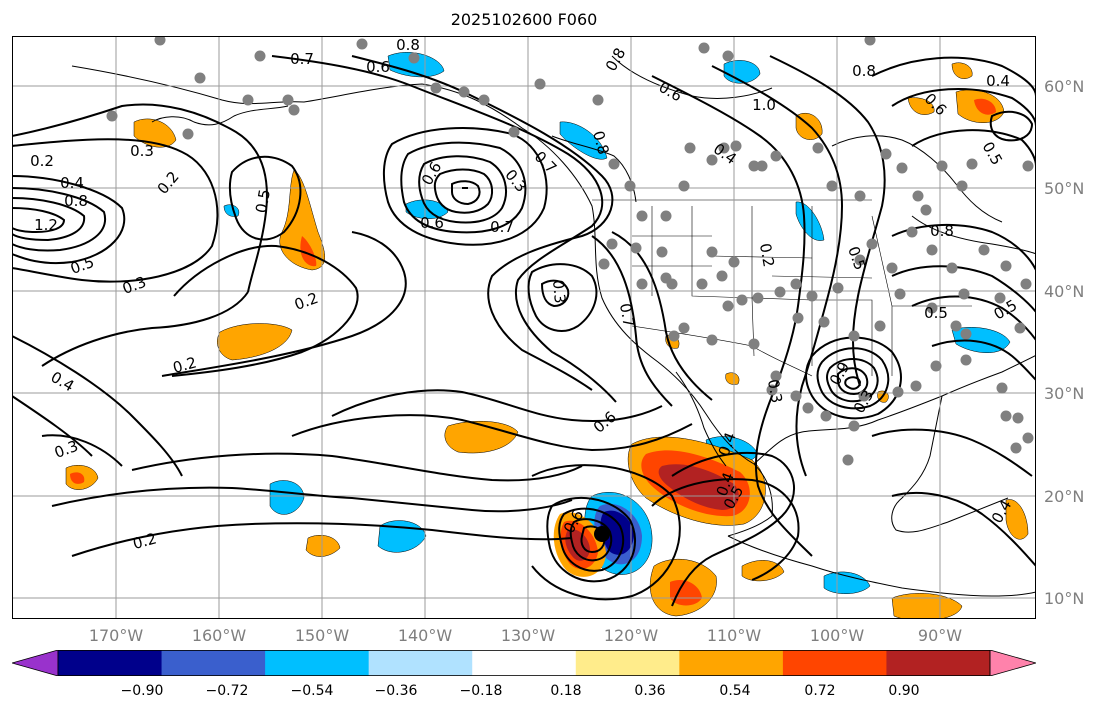  I want to click on political-borders, so click(782, 288).